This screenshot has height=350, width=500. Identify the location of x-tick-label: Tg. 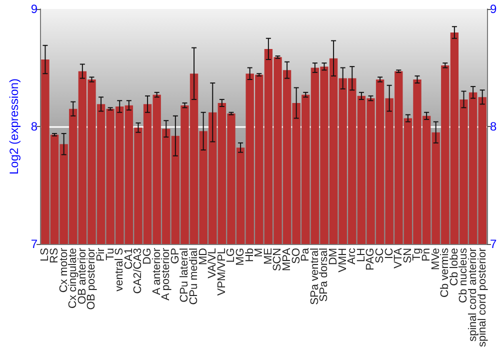
(417, 254).